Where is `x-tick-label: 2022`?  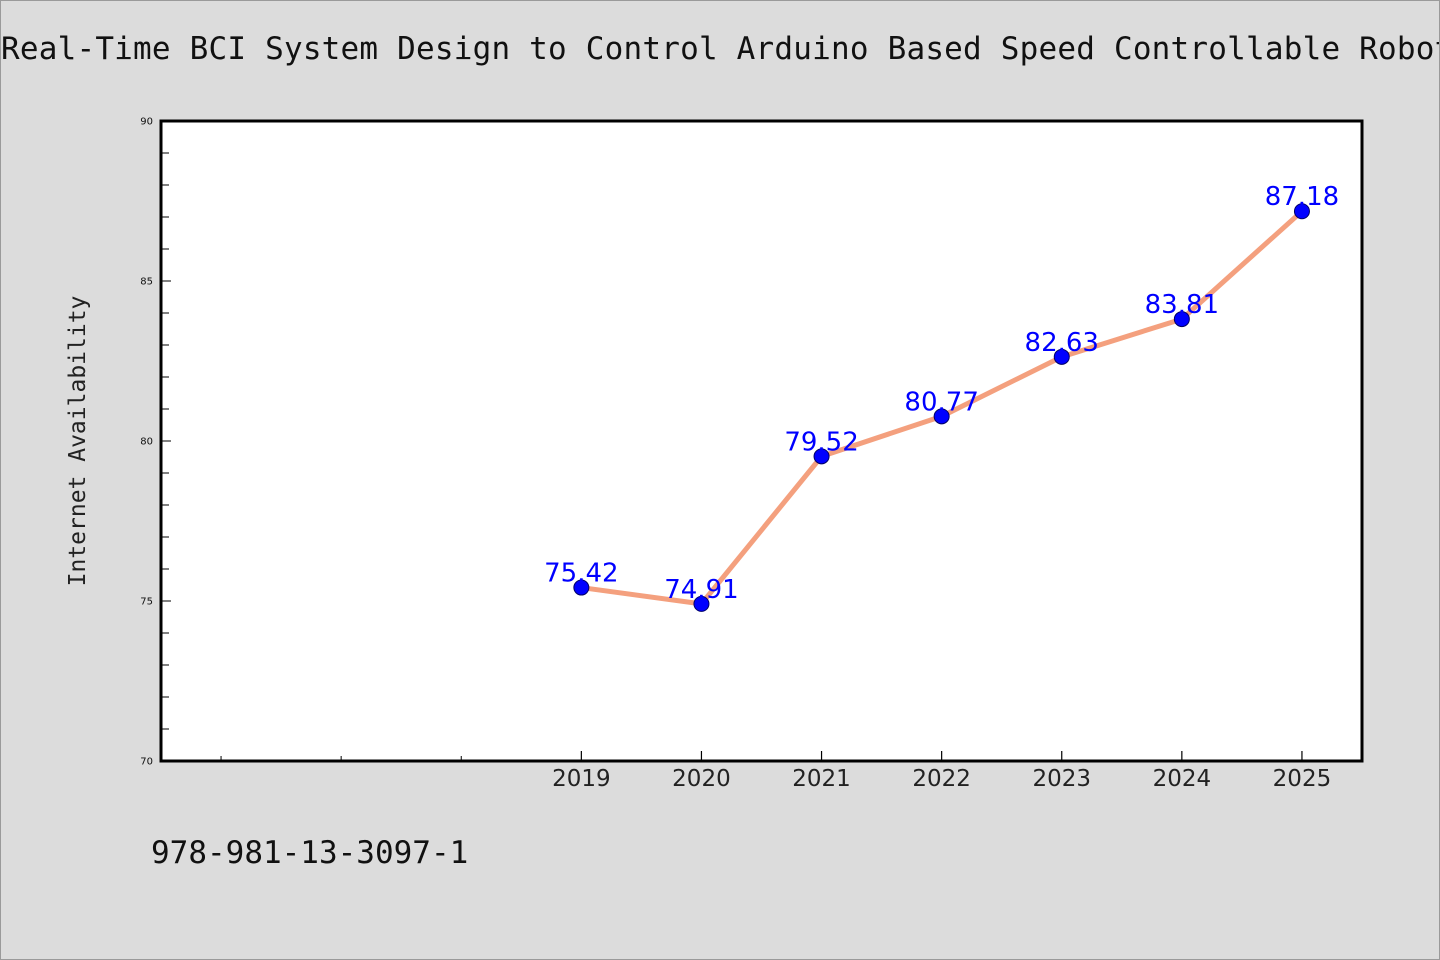
x-tick-label: 2022 is located at coordinates (941, 779).